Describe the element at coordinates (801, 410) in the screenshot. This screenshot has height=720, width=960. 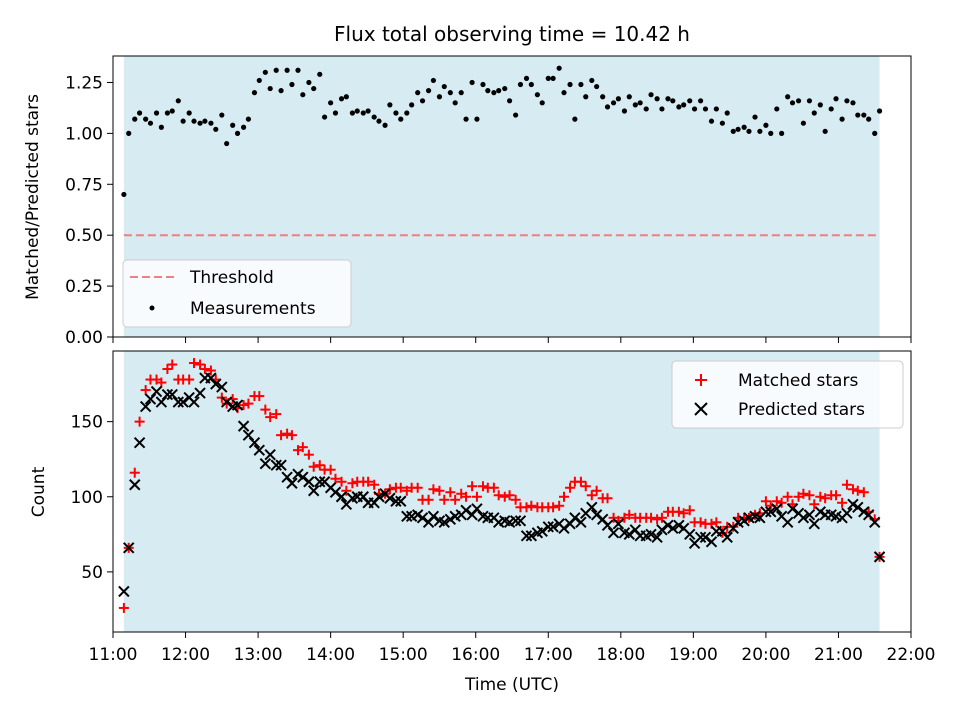
I see `bottom-legend-predicted-label: Predicted stars` at that location.